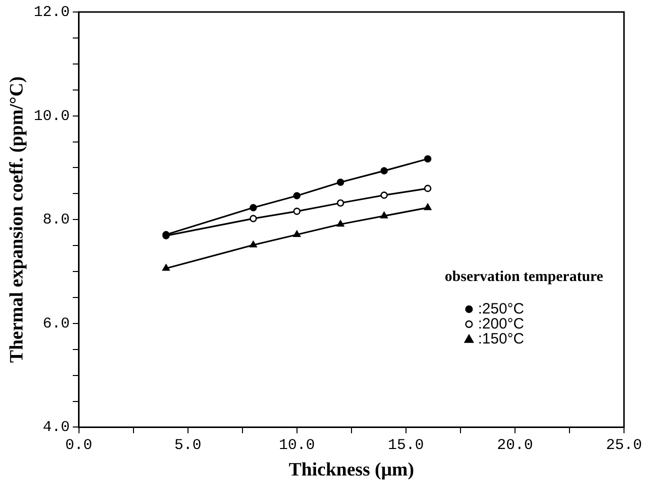 This screenshot has width=646, height=484. Describe the element at coordinates (52, 12) in the screenshot. I see `y-tick-label: 12.0` at that location.